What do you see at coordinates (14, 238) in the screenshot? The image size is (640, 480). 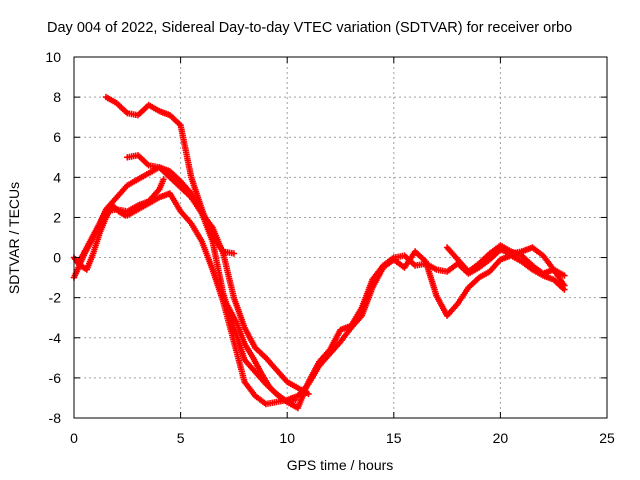 I see `y-axis-label: SDTVAR / TECUs` at bounding box center [14, 238].